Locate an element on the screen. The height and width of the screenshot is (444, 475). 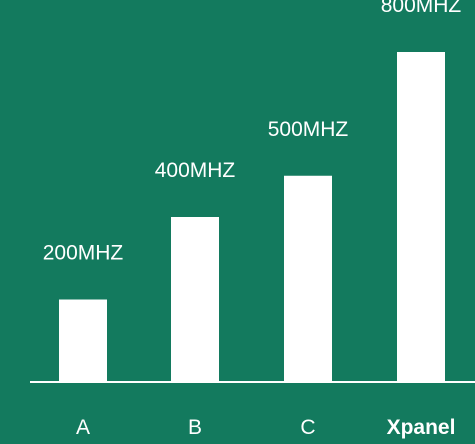
bar-c is located at coordinates (308, 278).